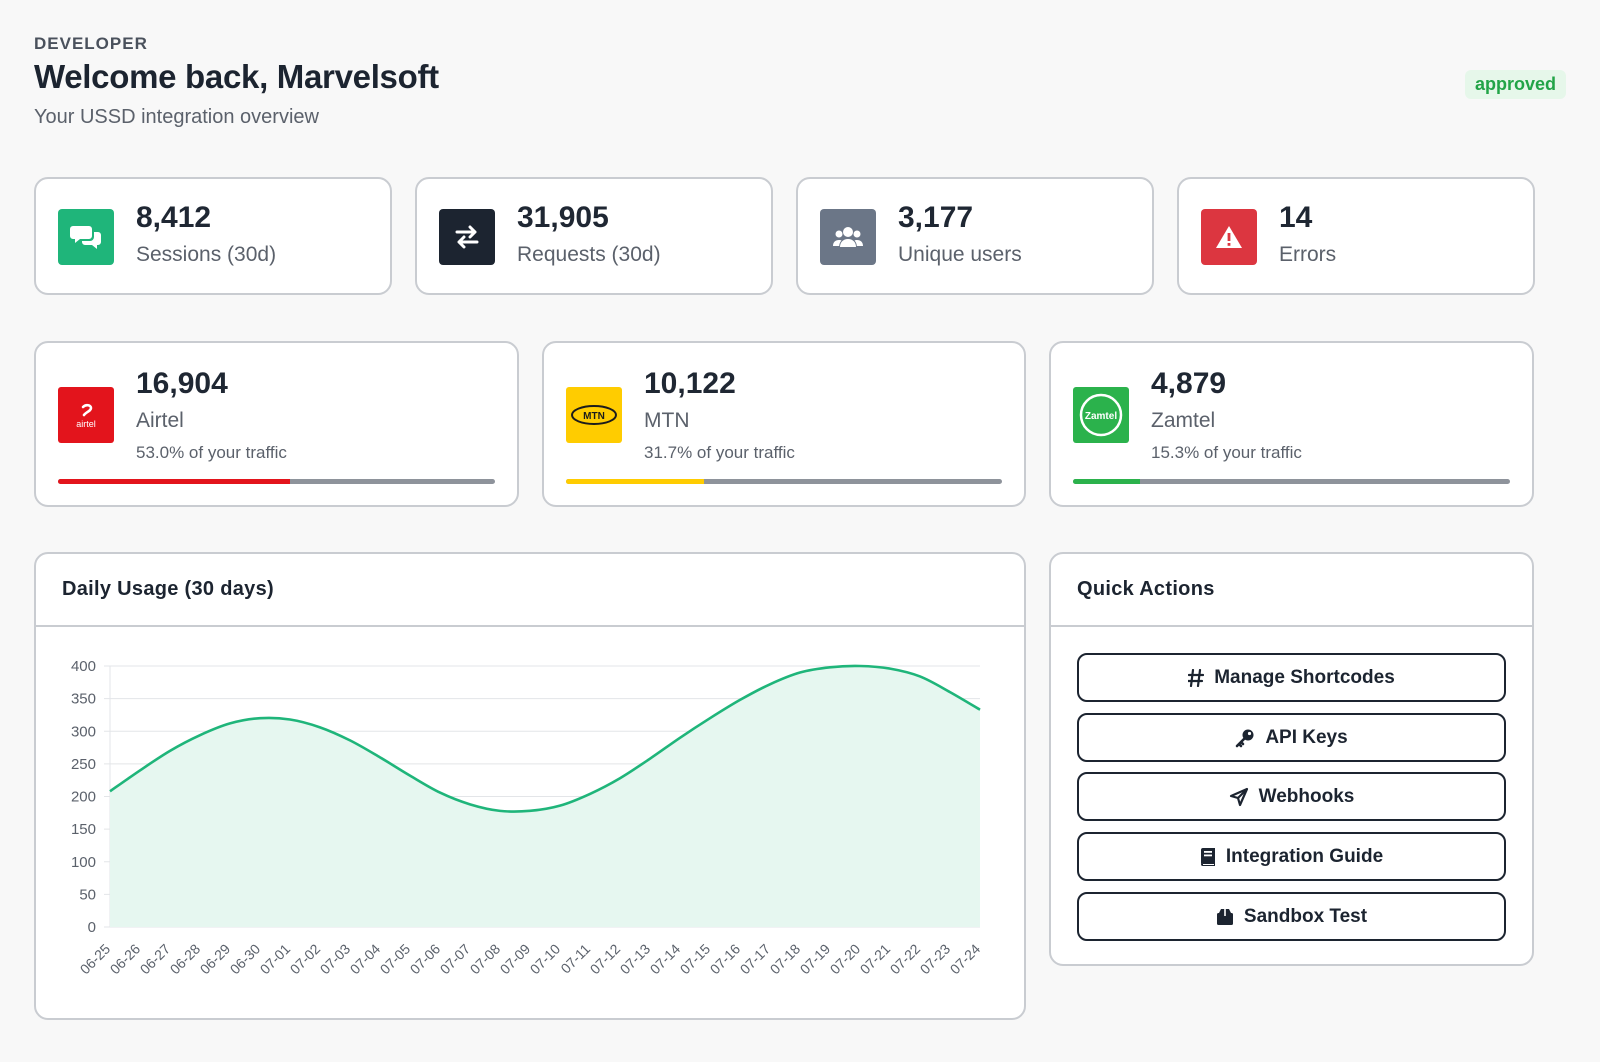 The width and height of the screenshot is (1600, 1062). Describe the element at coordinates (174, 481) in the screenshot. I see `airtel-share-fill` at that location.